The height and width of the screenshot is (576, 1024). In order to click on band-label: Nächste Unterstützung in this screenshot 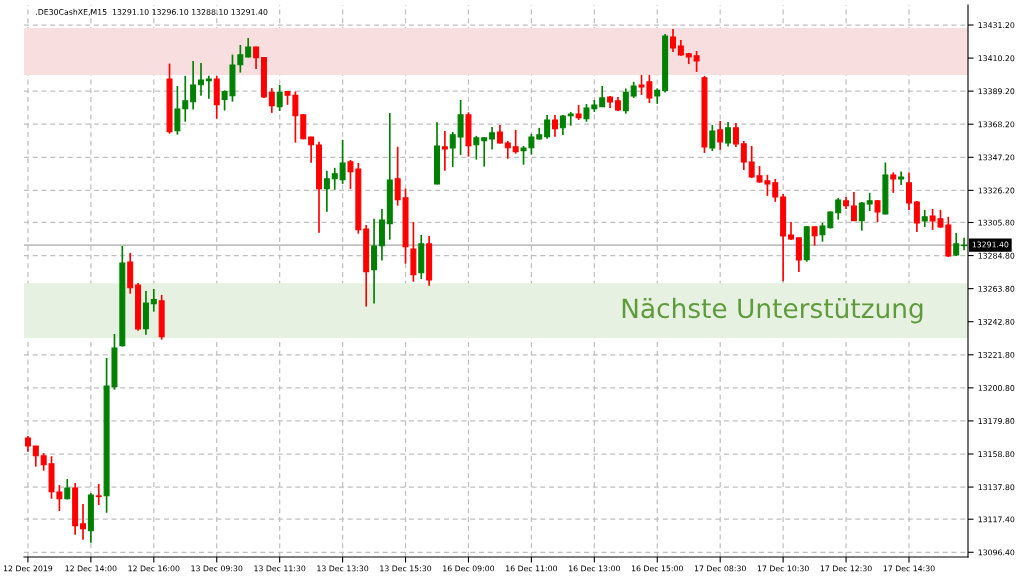, I will do `click(772, 310)`.